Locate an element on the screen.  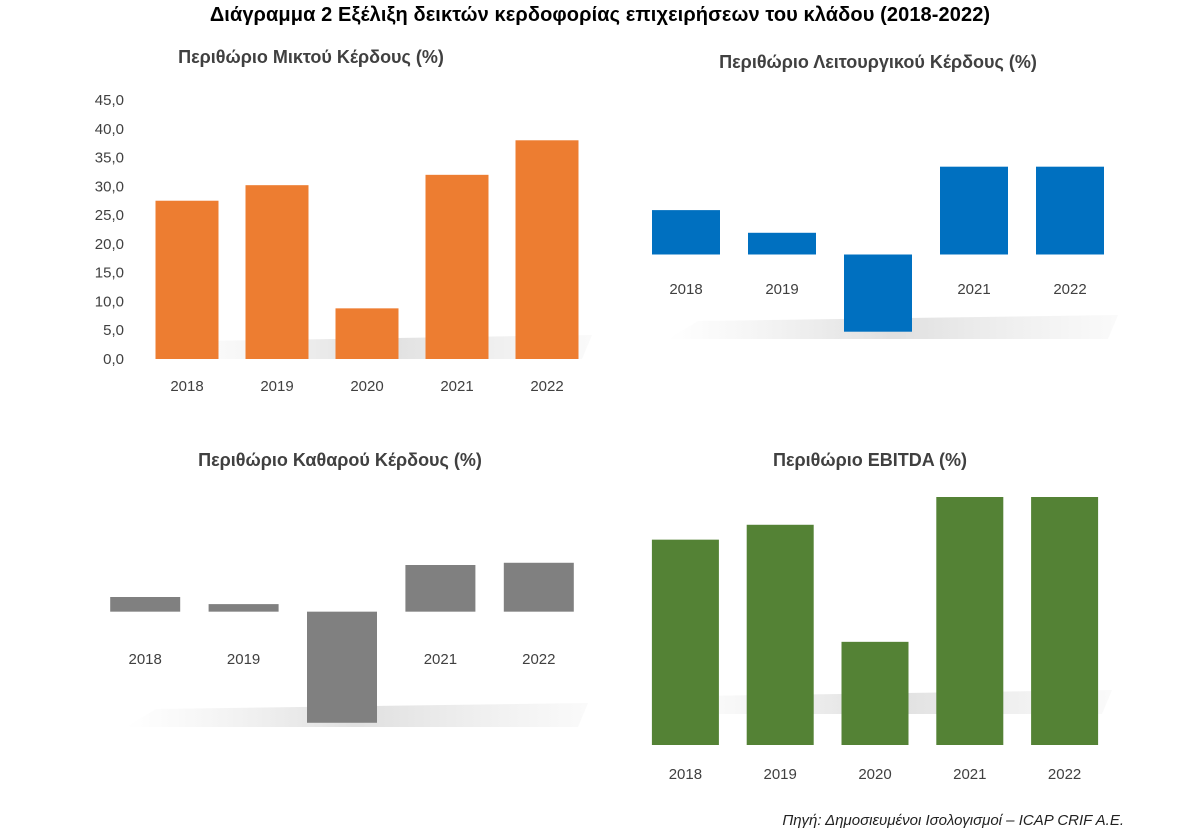
y-tick-label: 30,0 is located at coordinates (109, 186).